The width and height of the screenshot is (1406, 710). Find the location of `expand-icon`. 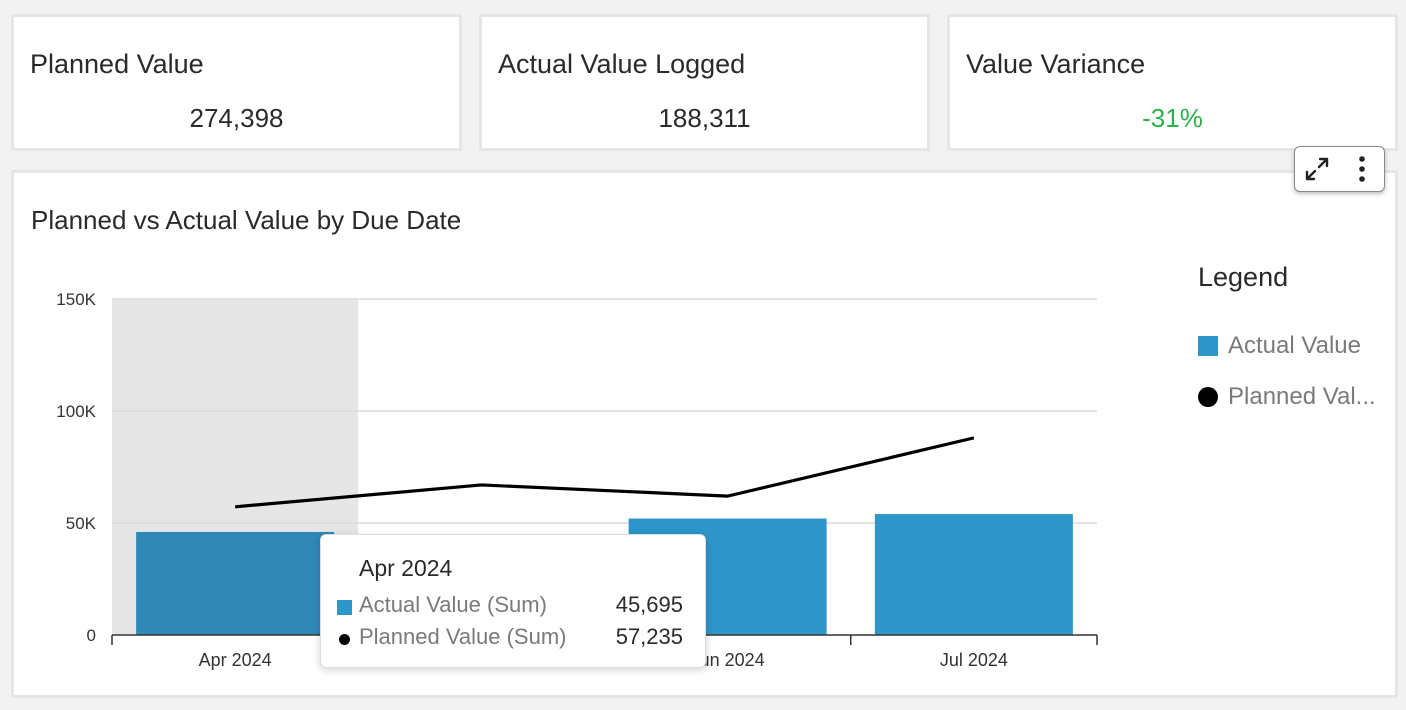

expand-icon is located at coordinates (1317, 169).